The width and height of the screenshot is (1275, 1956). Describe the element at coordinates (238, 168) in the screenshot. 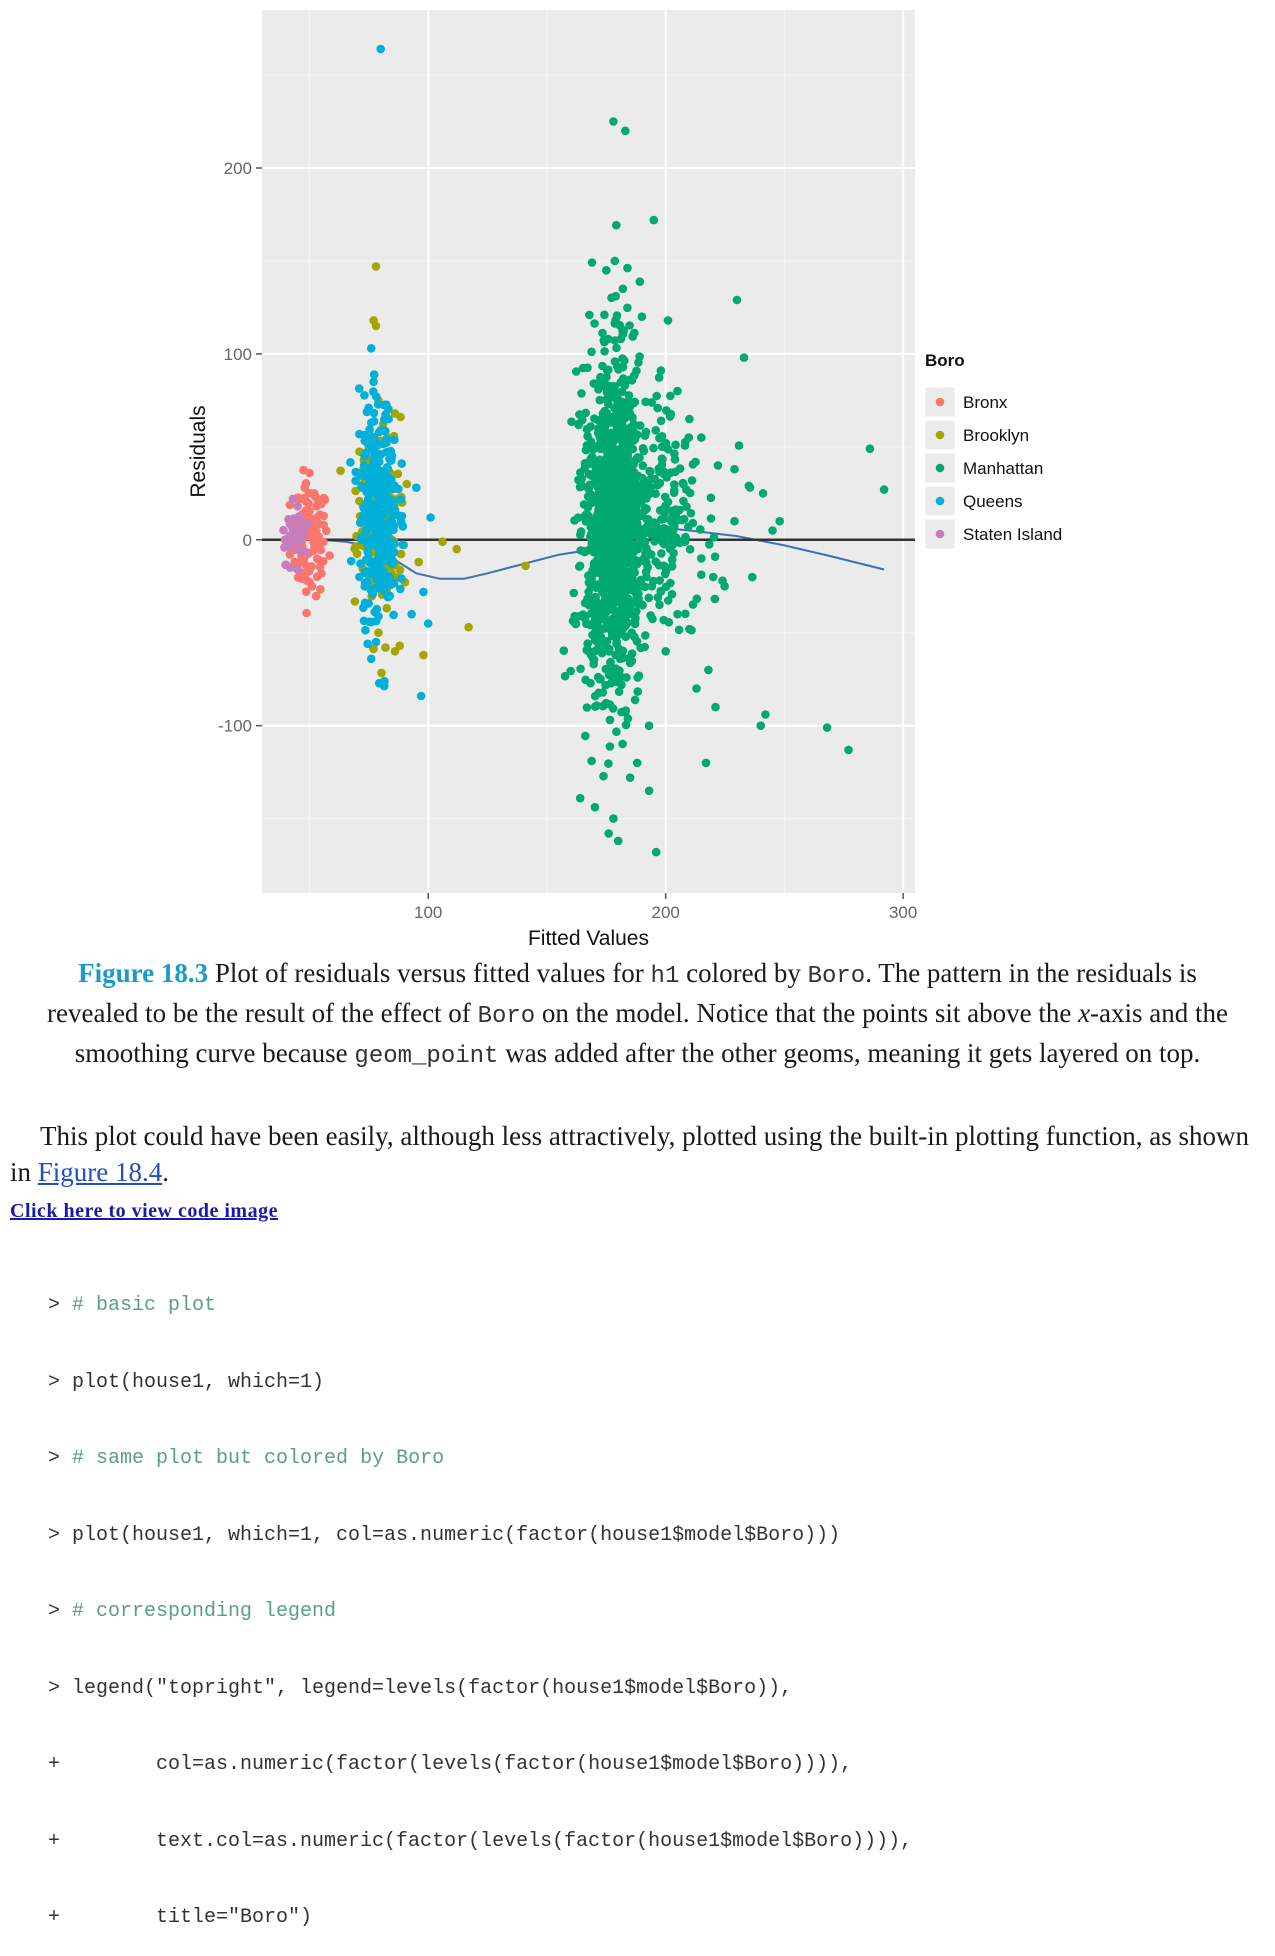

I see `y-tick-label: 200` at that location.